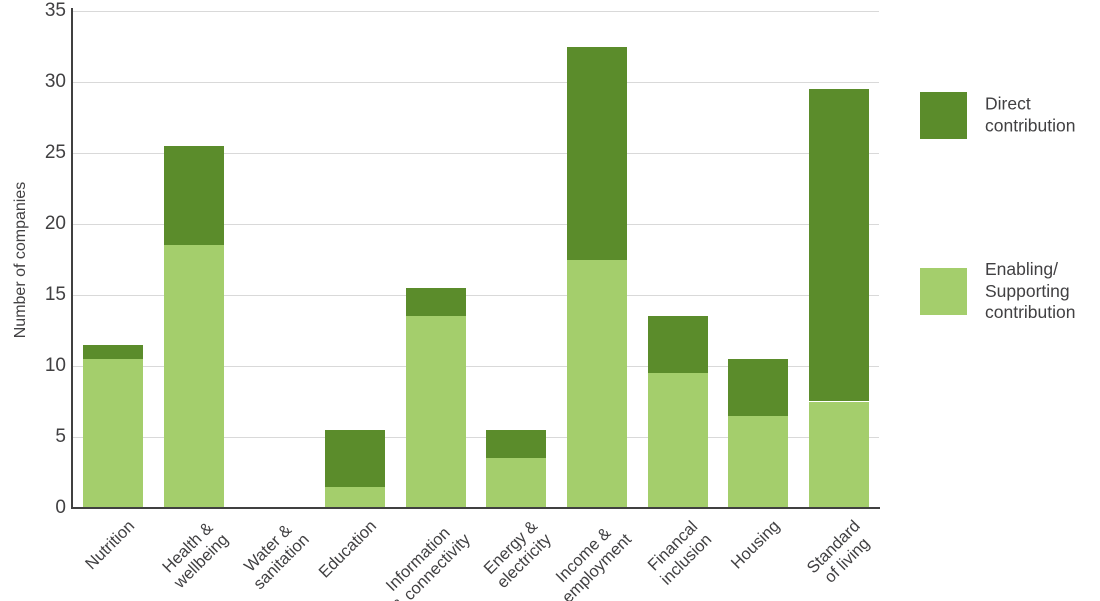  I want to click on bar-segment-direct-health-wellbeing, so click(193, 195).